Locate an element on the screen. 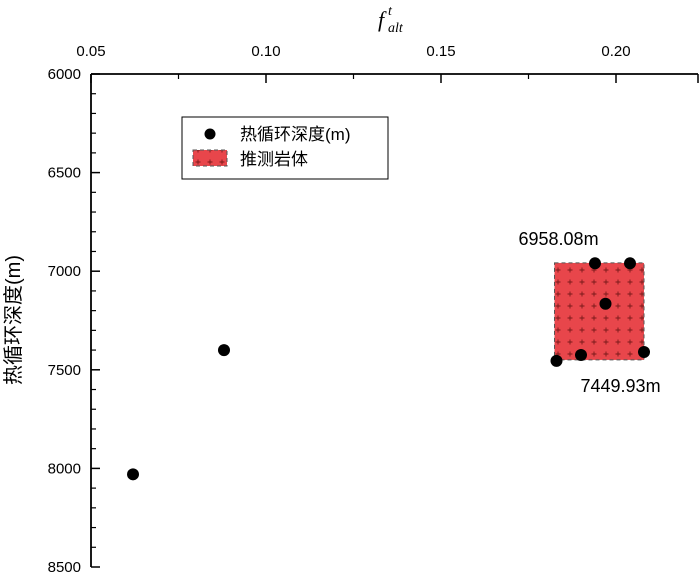 Image resolution: width=700 pixels, height=574 pixels. x-axis-title-subscript: alt is located at coordinates (396, 28).